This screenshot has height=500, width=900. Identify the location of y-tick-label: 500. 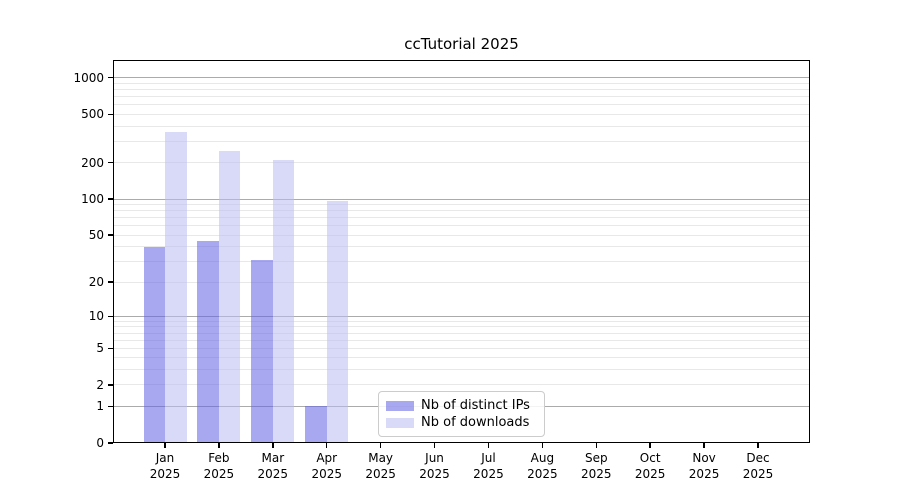
(92, 114).